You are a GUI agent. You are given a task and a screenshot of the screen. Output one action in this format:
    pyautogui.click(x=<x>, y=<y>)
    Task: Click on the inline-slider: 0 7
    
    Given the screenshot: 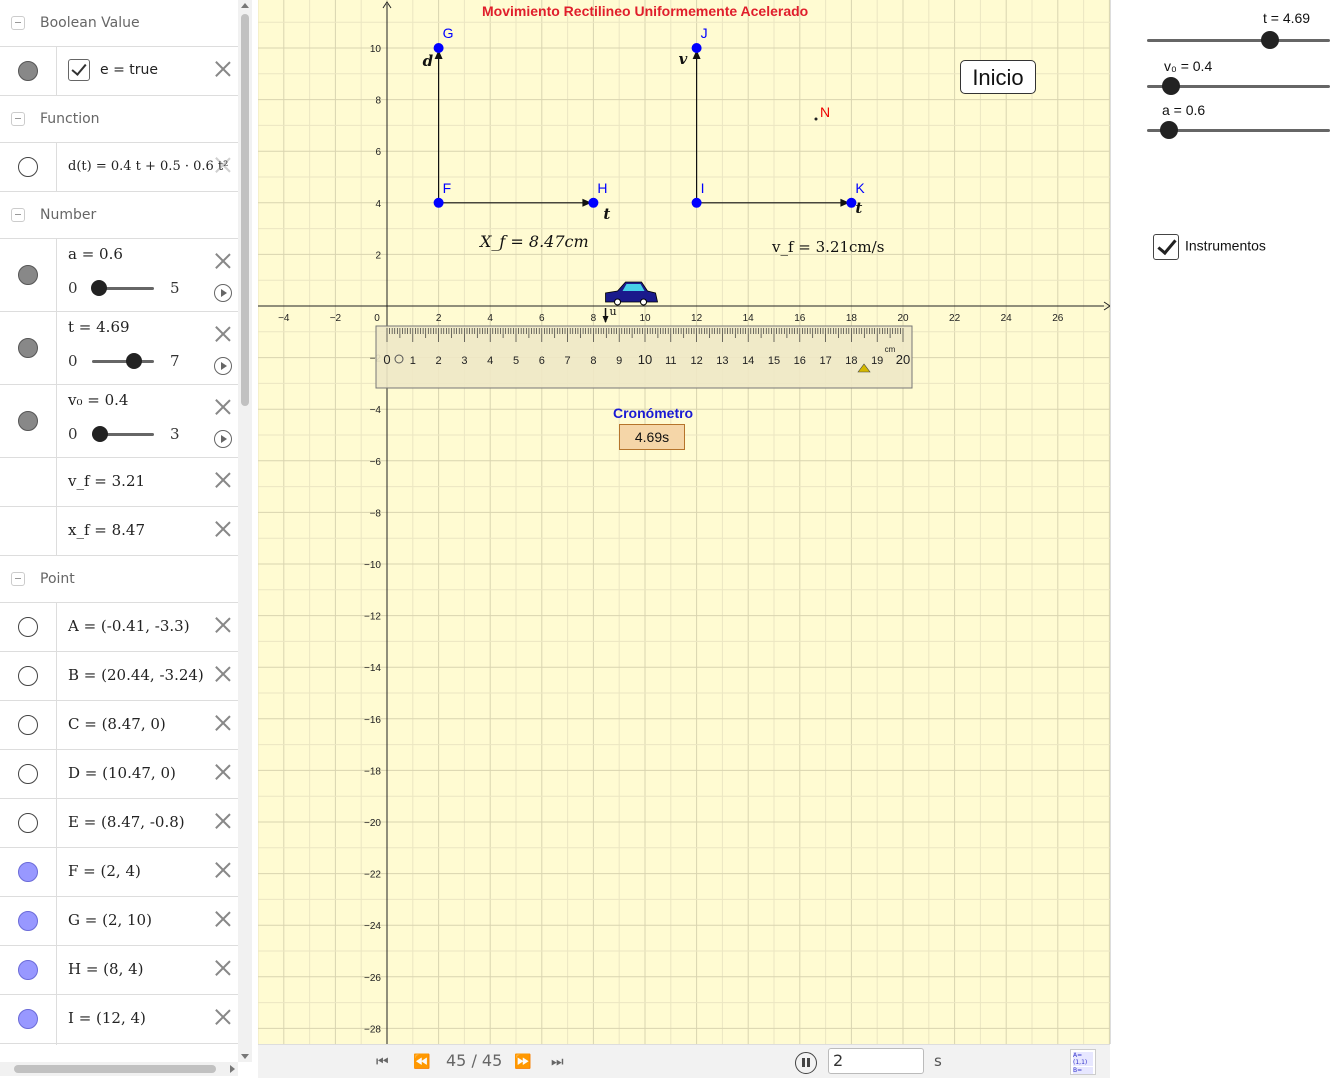 What is the action you would take?
    pyautogui.click(x=124, y=361)
    